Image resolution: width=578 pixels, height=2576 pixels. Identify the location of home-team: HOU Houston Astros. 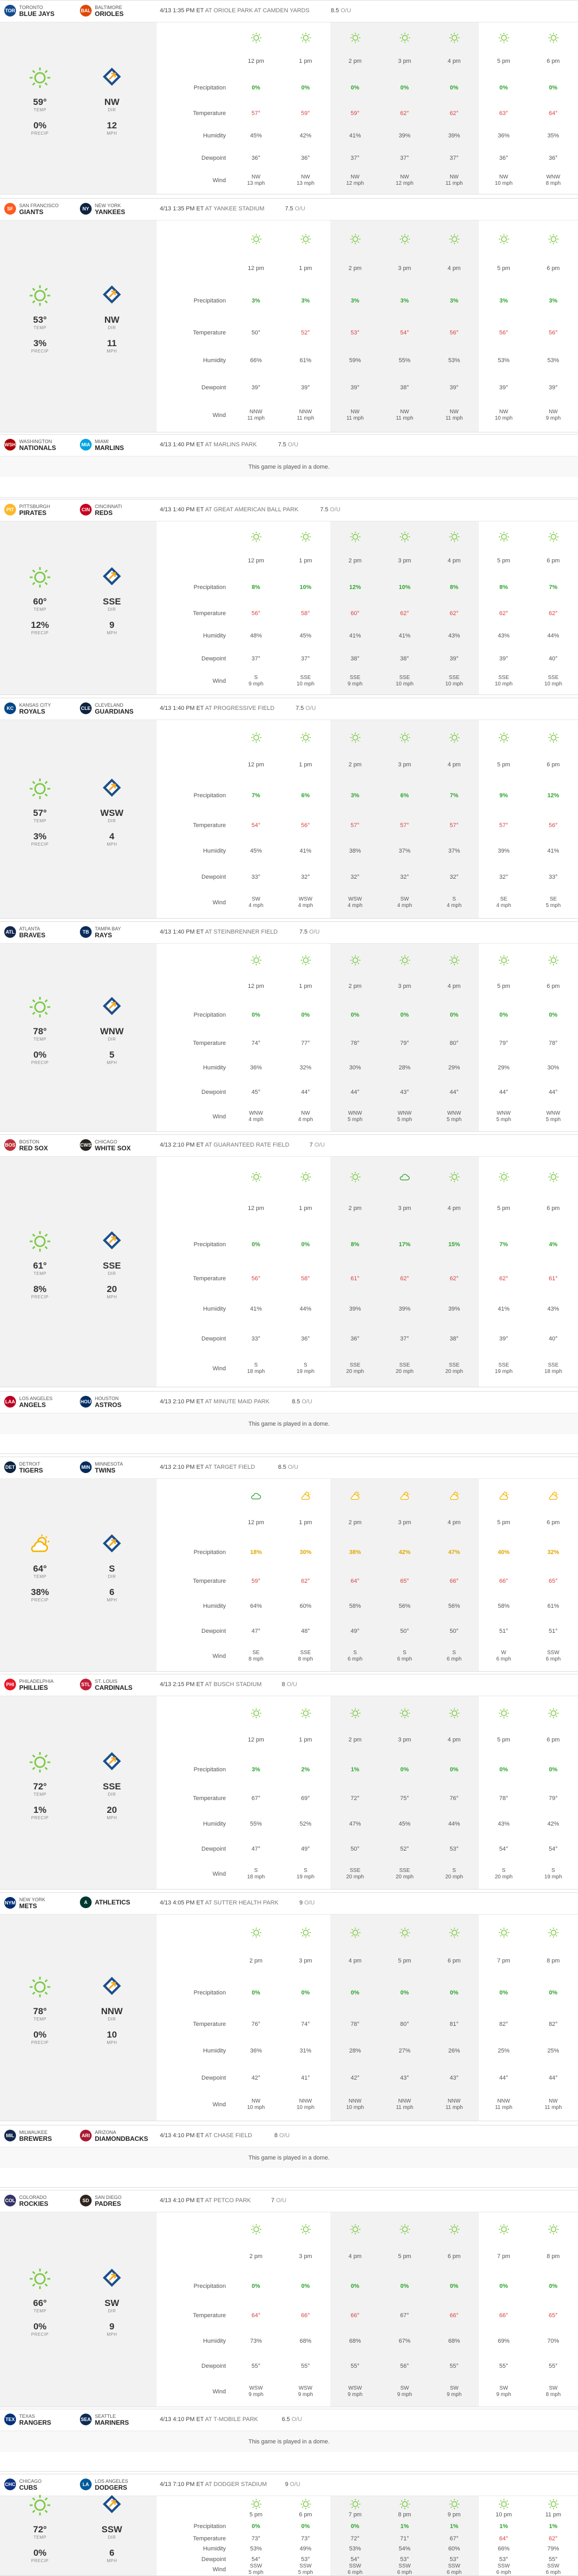
(100, 1401).